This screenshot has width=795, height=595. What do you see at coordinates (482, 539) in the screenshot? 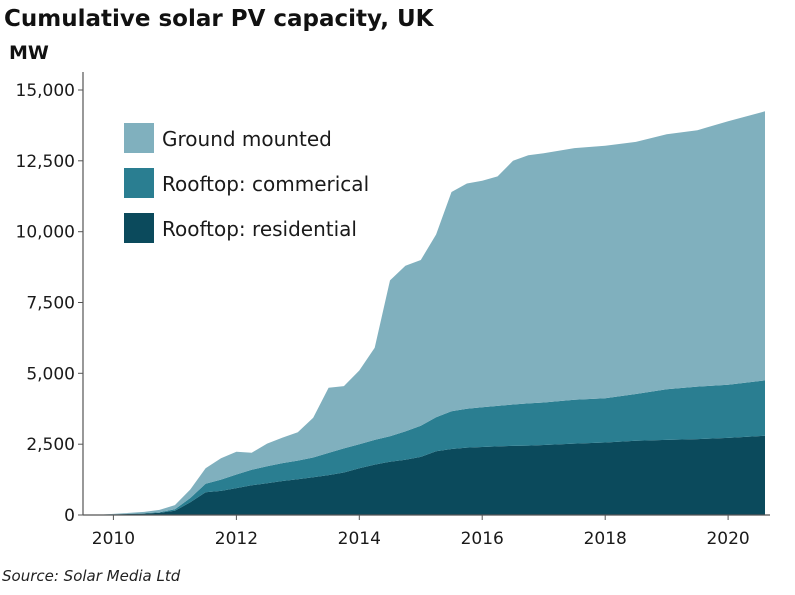
I see `x-tick-label: 2016` at bounding box center [482, 539].